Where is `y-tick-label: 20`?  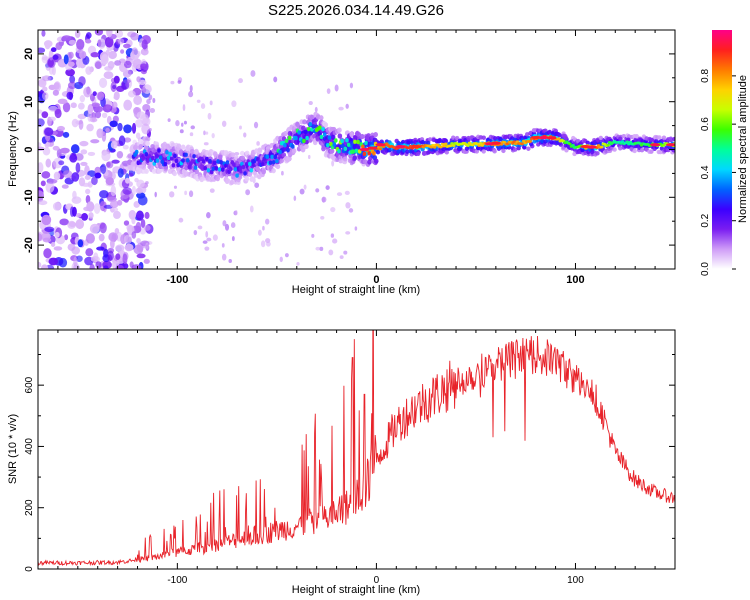
y-tick-label: 20 is located at coordinates (29, 54).